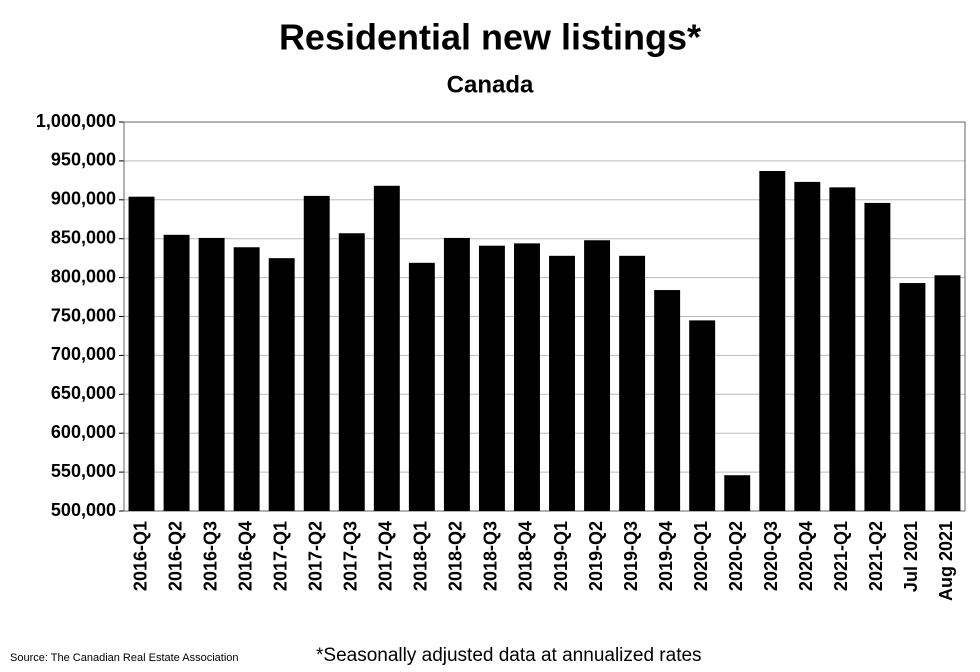  What do you see at coordinates (83, 160) in the screenshot?
I see `y-tick-label: 950,000` at bounding box center [83, 160].